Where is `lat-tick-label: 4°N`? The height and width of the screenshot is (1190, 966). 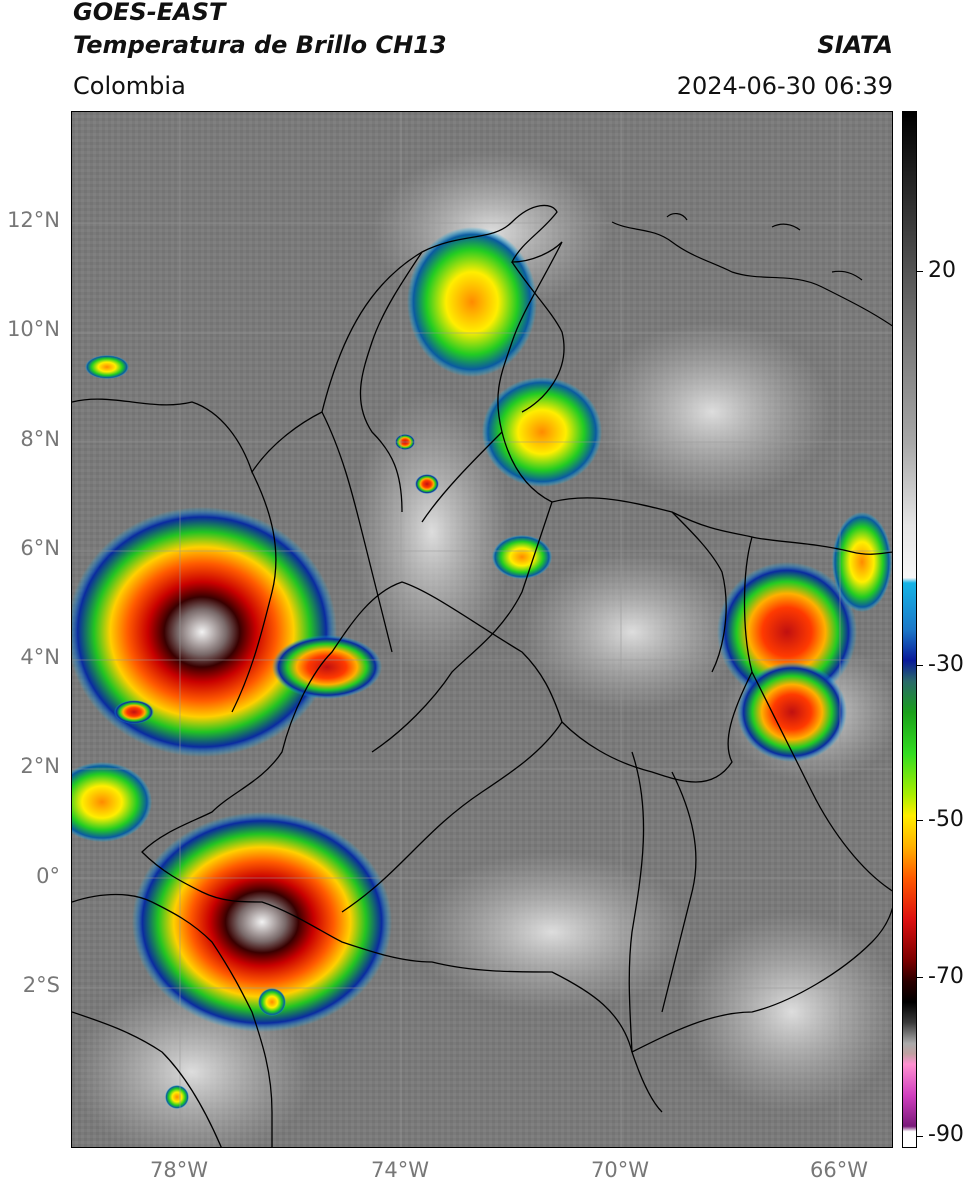
lat-tick-label: 4°N is located at coordinates (40, 657).